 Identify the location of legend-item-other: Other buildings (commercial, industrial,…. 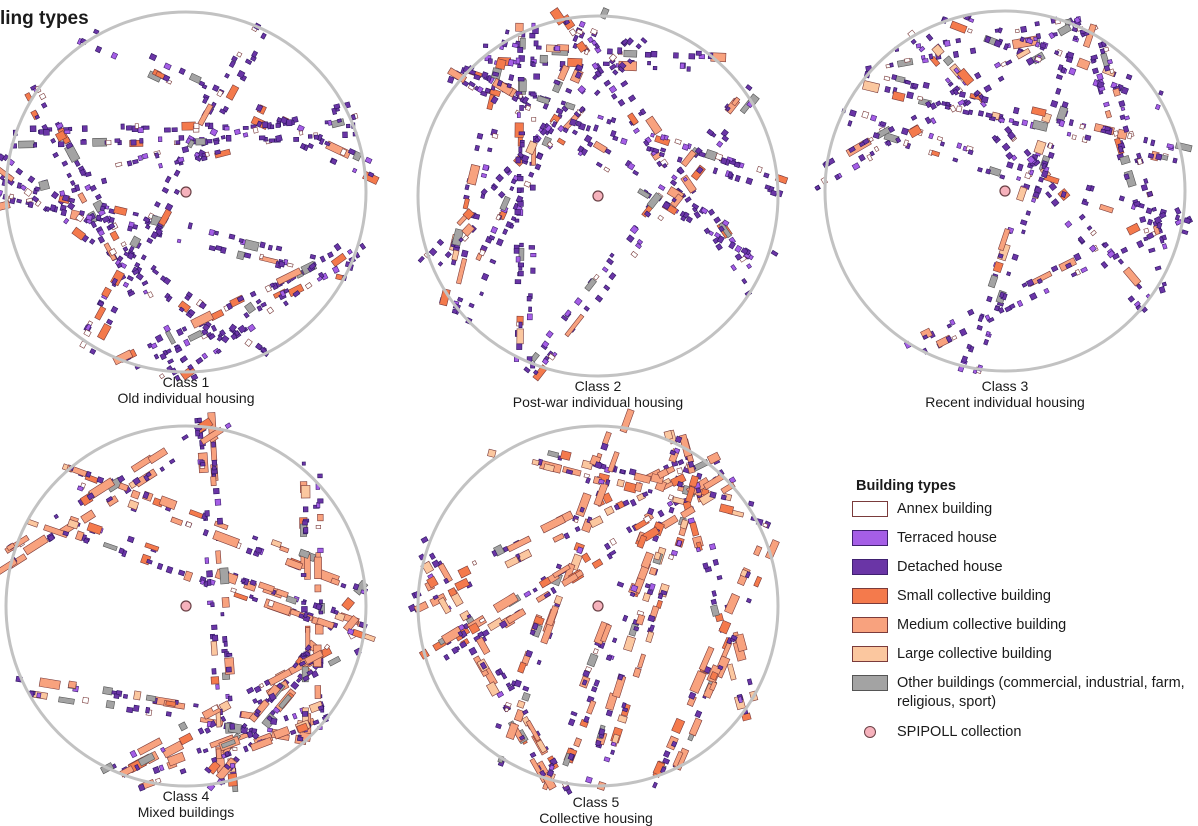
(1025, 698).